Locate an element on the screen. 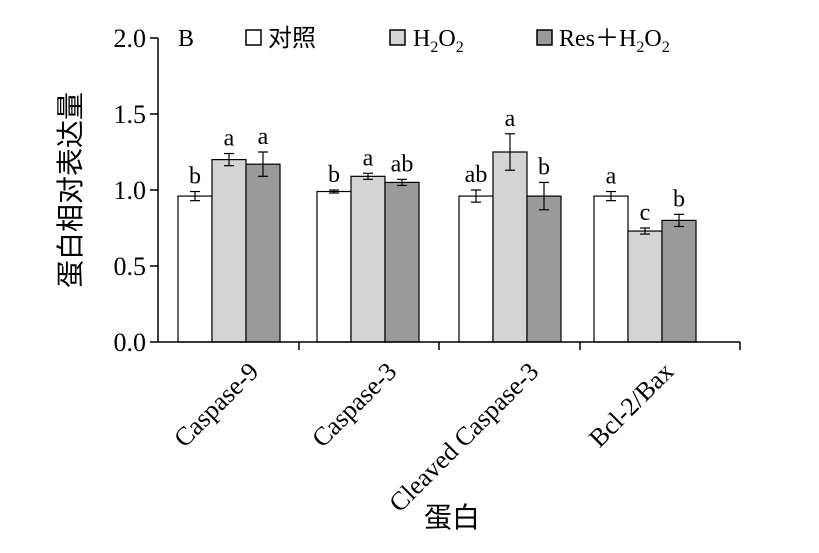 The width and height of the screenshot is (819, 553). y-axis-title: 蛋白相对表达量 is located at coordinates (71, 190).